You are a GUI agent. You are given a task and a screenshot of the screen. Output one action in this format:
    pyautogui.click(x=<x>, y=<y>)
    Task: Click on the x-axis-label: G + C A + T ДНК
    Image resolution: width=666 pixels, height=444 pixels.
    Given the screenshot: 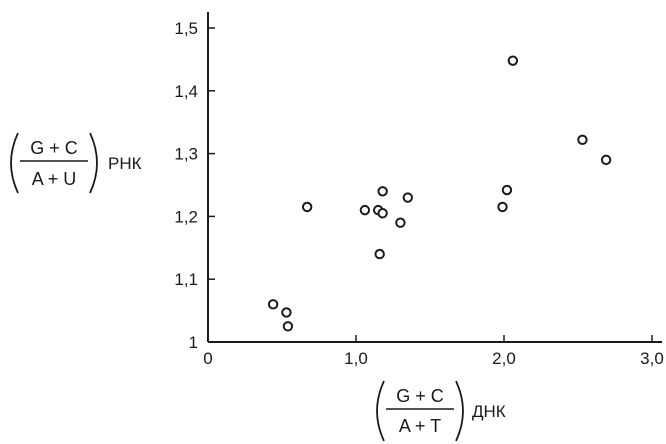 What is the action you would take?
    pyautogui.click(x=441, y=411)
    